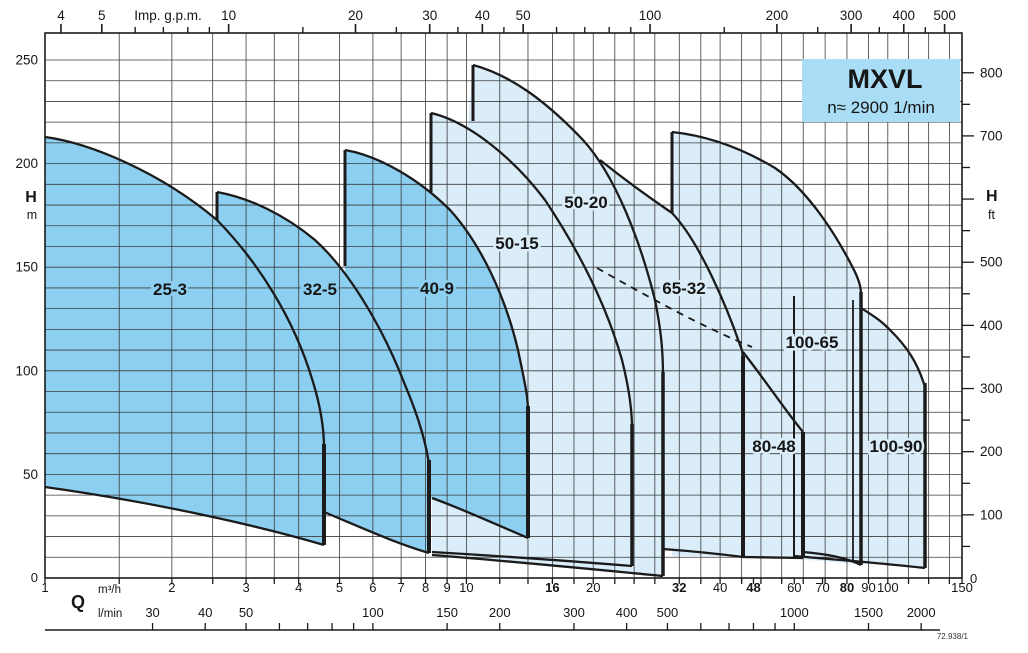  What do you see at coordinates (152, 612) in the screenshot?
I see `lmin-tick-label: 30` at bounding box center [152, 612].